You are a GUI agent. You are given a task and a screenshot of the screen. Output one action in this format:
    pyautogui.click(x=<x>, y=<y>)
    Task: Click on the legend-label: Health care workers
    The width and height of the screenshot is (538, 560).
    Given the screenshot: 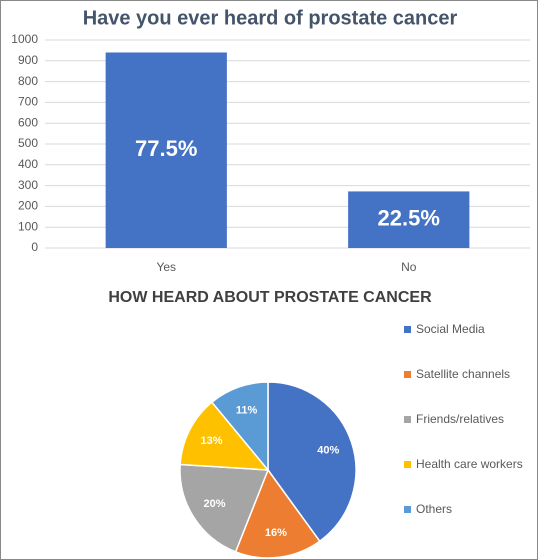 What is the action you would take?
    pyautogui.click(x=469, y=464)
    